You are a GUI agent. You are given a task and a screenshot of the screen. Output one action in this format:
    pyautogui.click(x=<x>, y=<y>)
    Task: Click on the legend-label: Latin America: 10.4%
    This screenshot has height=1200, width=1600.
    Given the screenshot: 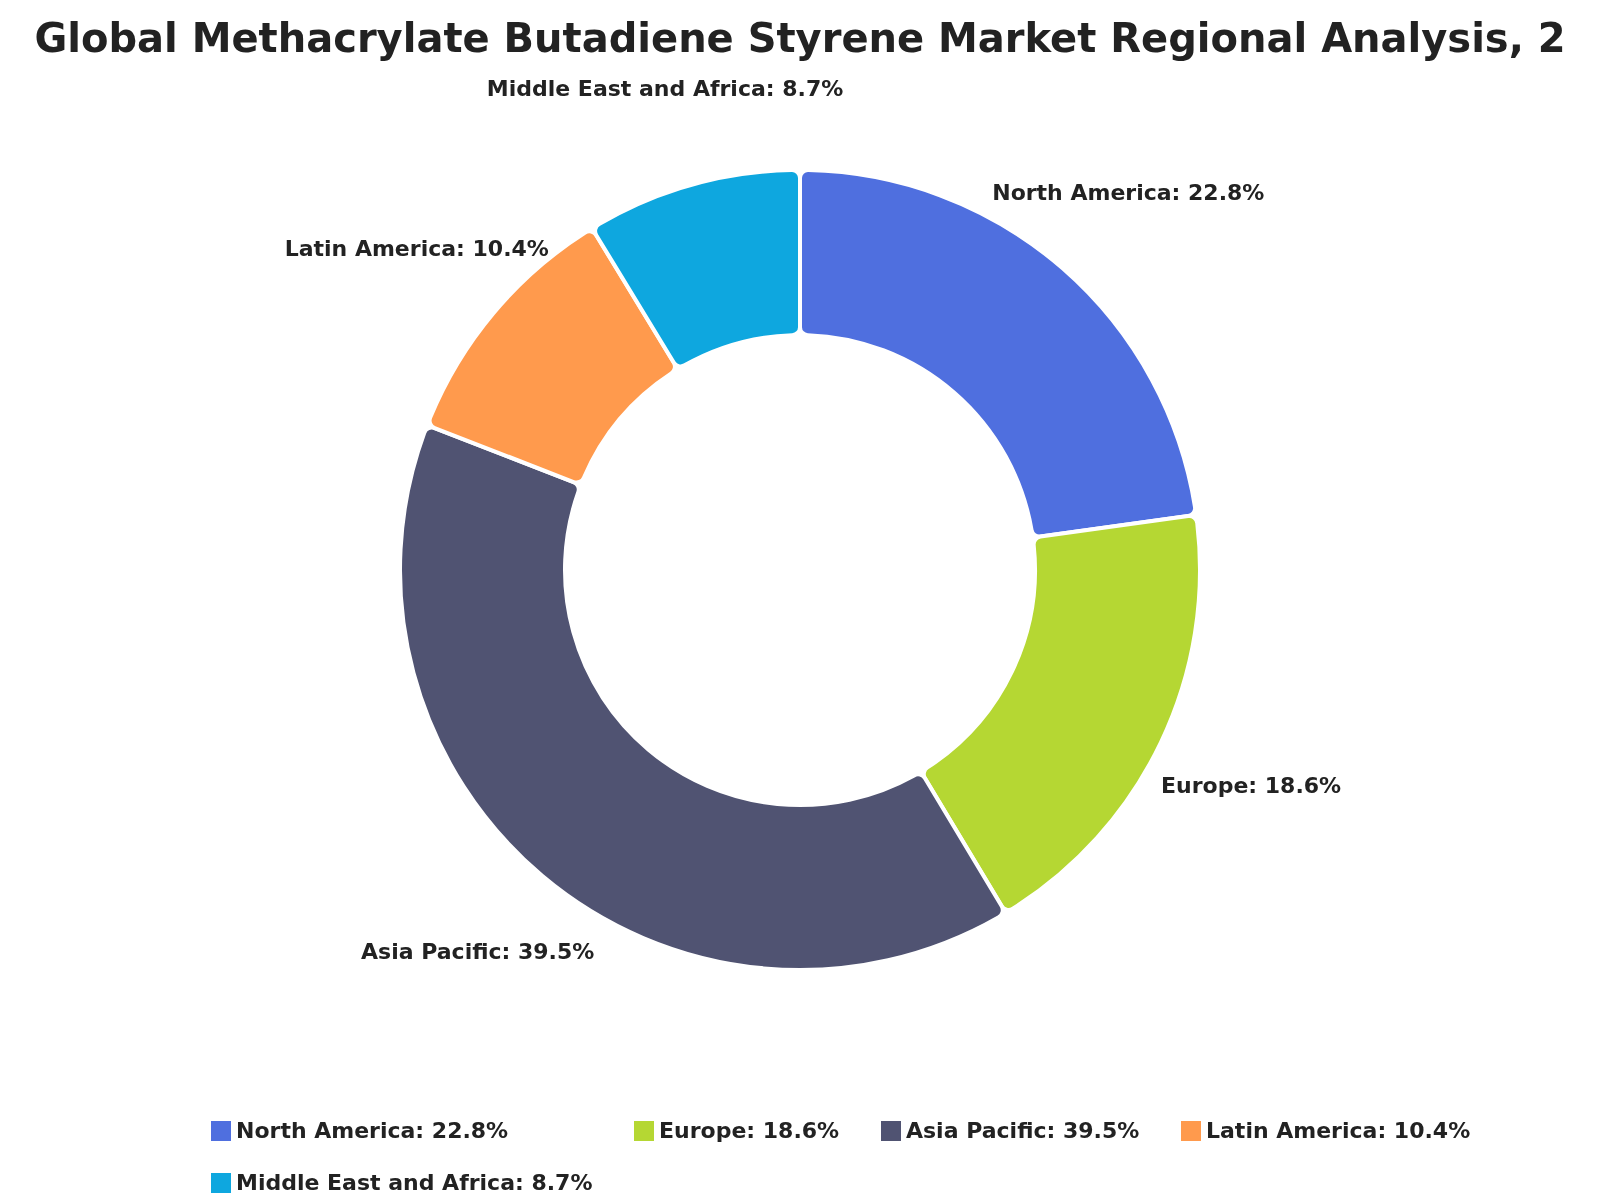 What is the action you would take?
    pyautogui.click(x=1338, y=1130)
    